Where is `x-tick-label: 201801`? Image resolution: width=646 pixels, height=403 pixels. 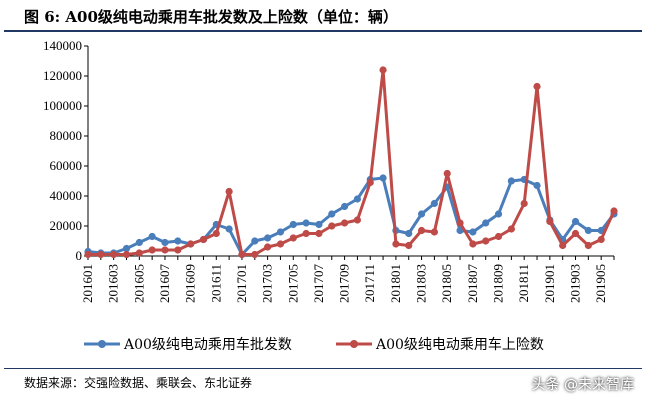 x-tick-label: 201801 is located at coordinates (395, 283).